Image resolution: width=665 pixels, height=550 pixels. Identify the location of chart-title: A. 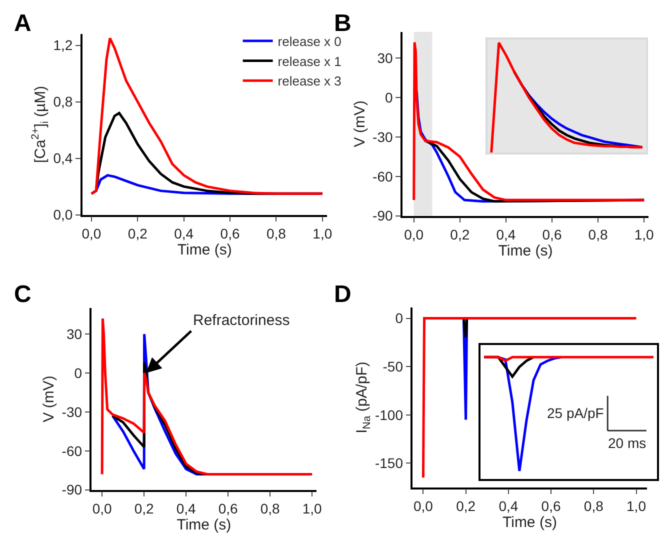
(23, 23).